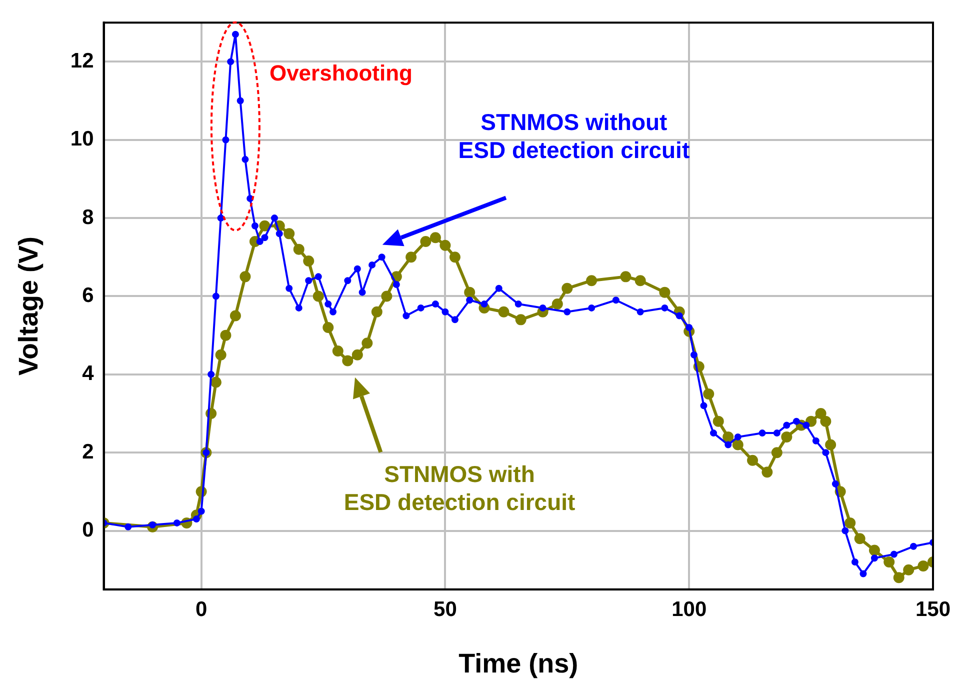 This screenshot has width=963, height=695. I want to click on y-tick-label: 10, so click(82, 139).